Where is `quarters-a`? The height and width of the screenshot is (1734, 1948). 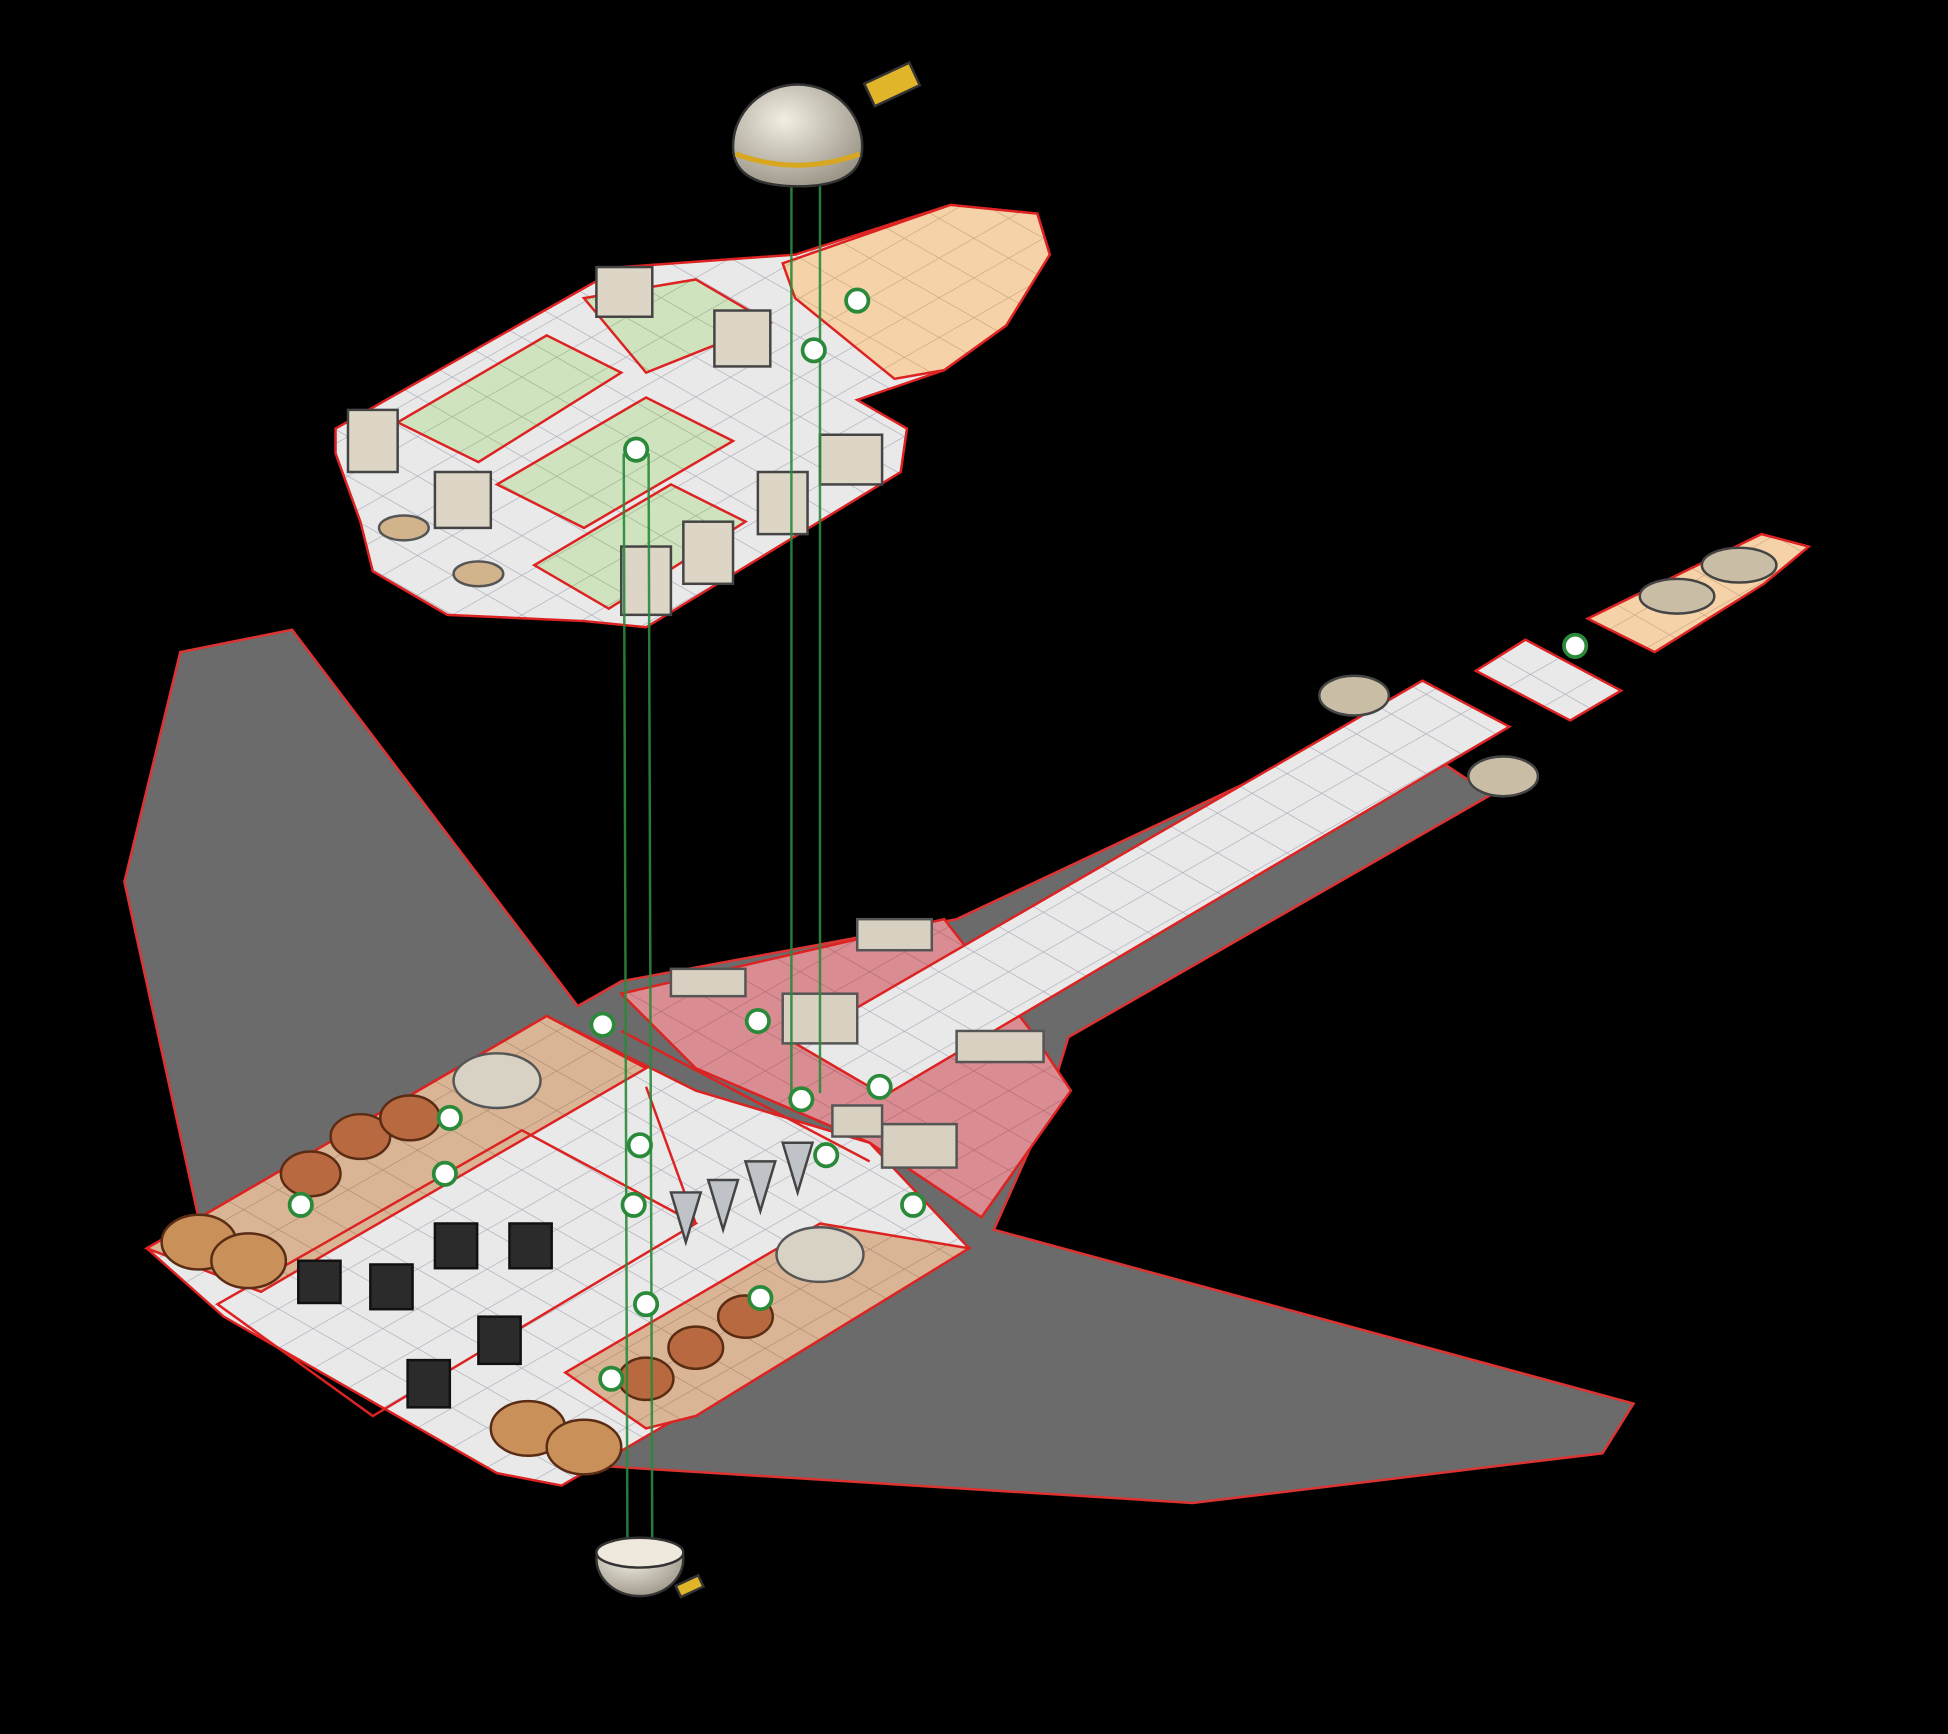
quarters-a is located at coordinates (509, 398).